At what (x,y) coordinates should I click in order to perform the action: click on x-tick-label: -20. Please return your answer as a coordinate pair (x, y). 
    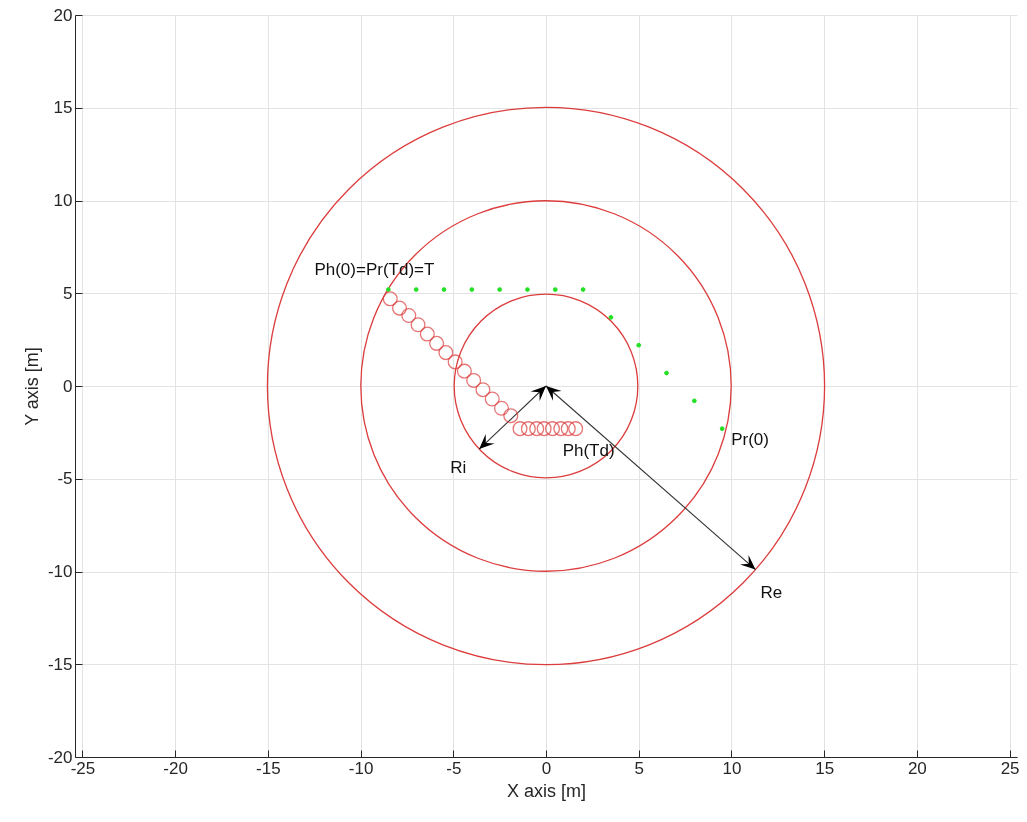
    Looking at the image, I should click on (175, 768).